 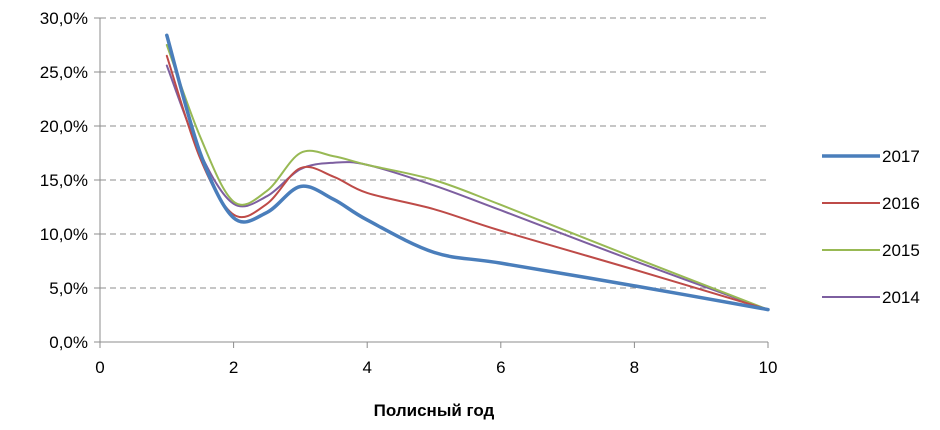 What do you see at coordinates (901, 250) in the screenshot?
I see `legend-label-2015: 2015` at bounding box center [901, 250].